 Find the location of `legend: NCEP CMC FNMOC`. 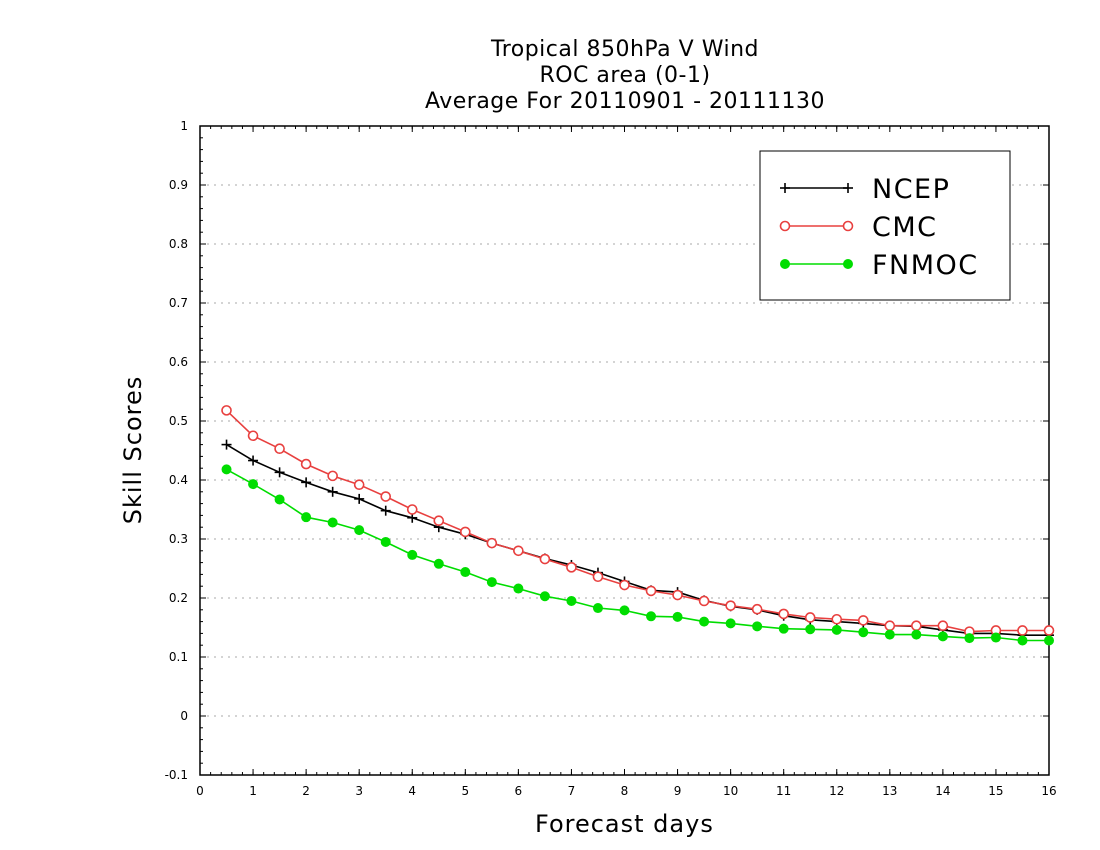

legend: NCEP CMC FNMOC is located at coordinates (885, 225).